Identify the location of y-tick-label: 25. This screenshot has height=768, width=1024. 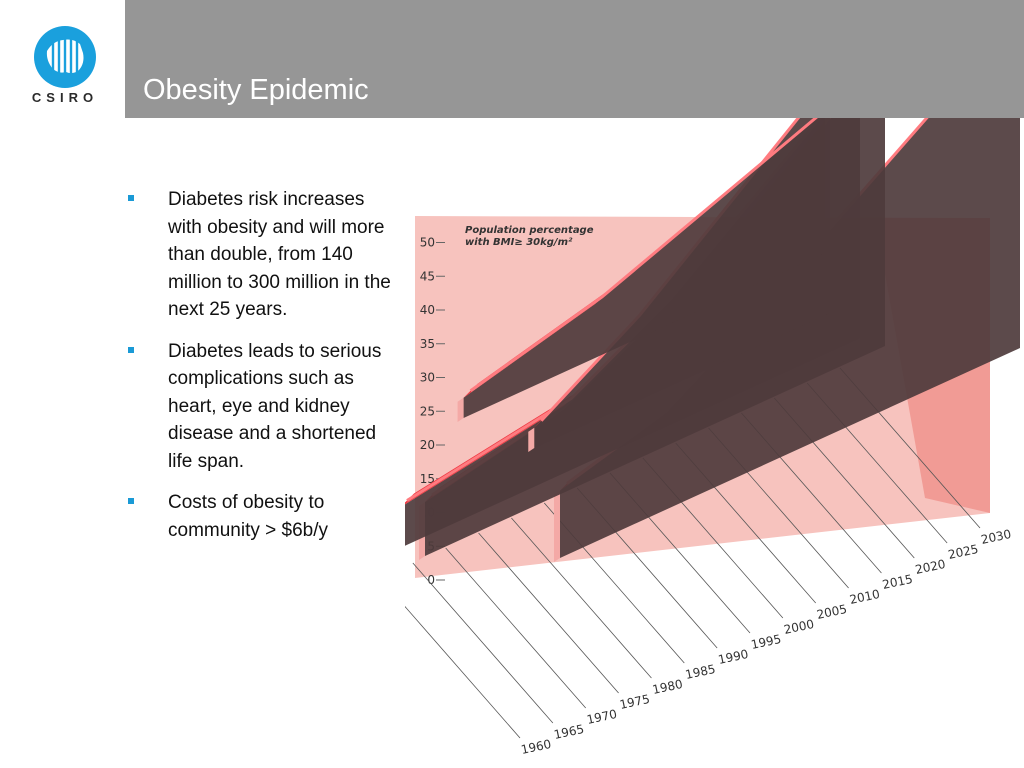
(427, 411).